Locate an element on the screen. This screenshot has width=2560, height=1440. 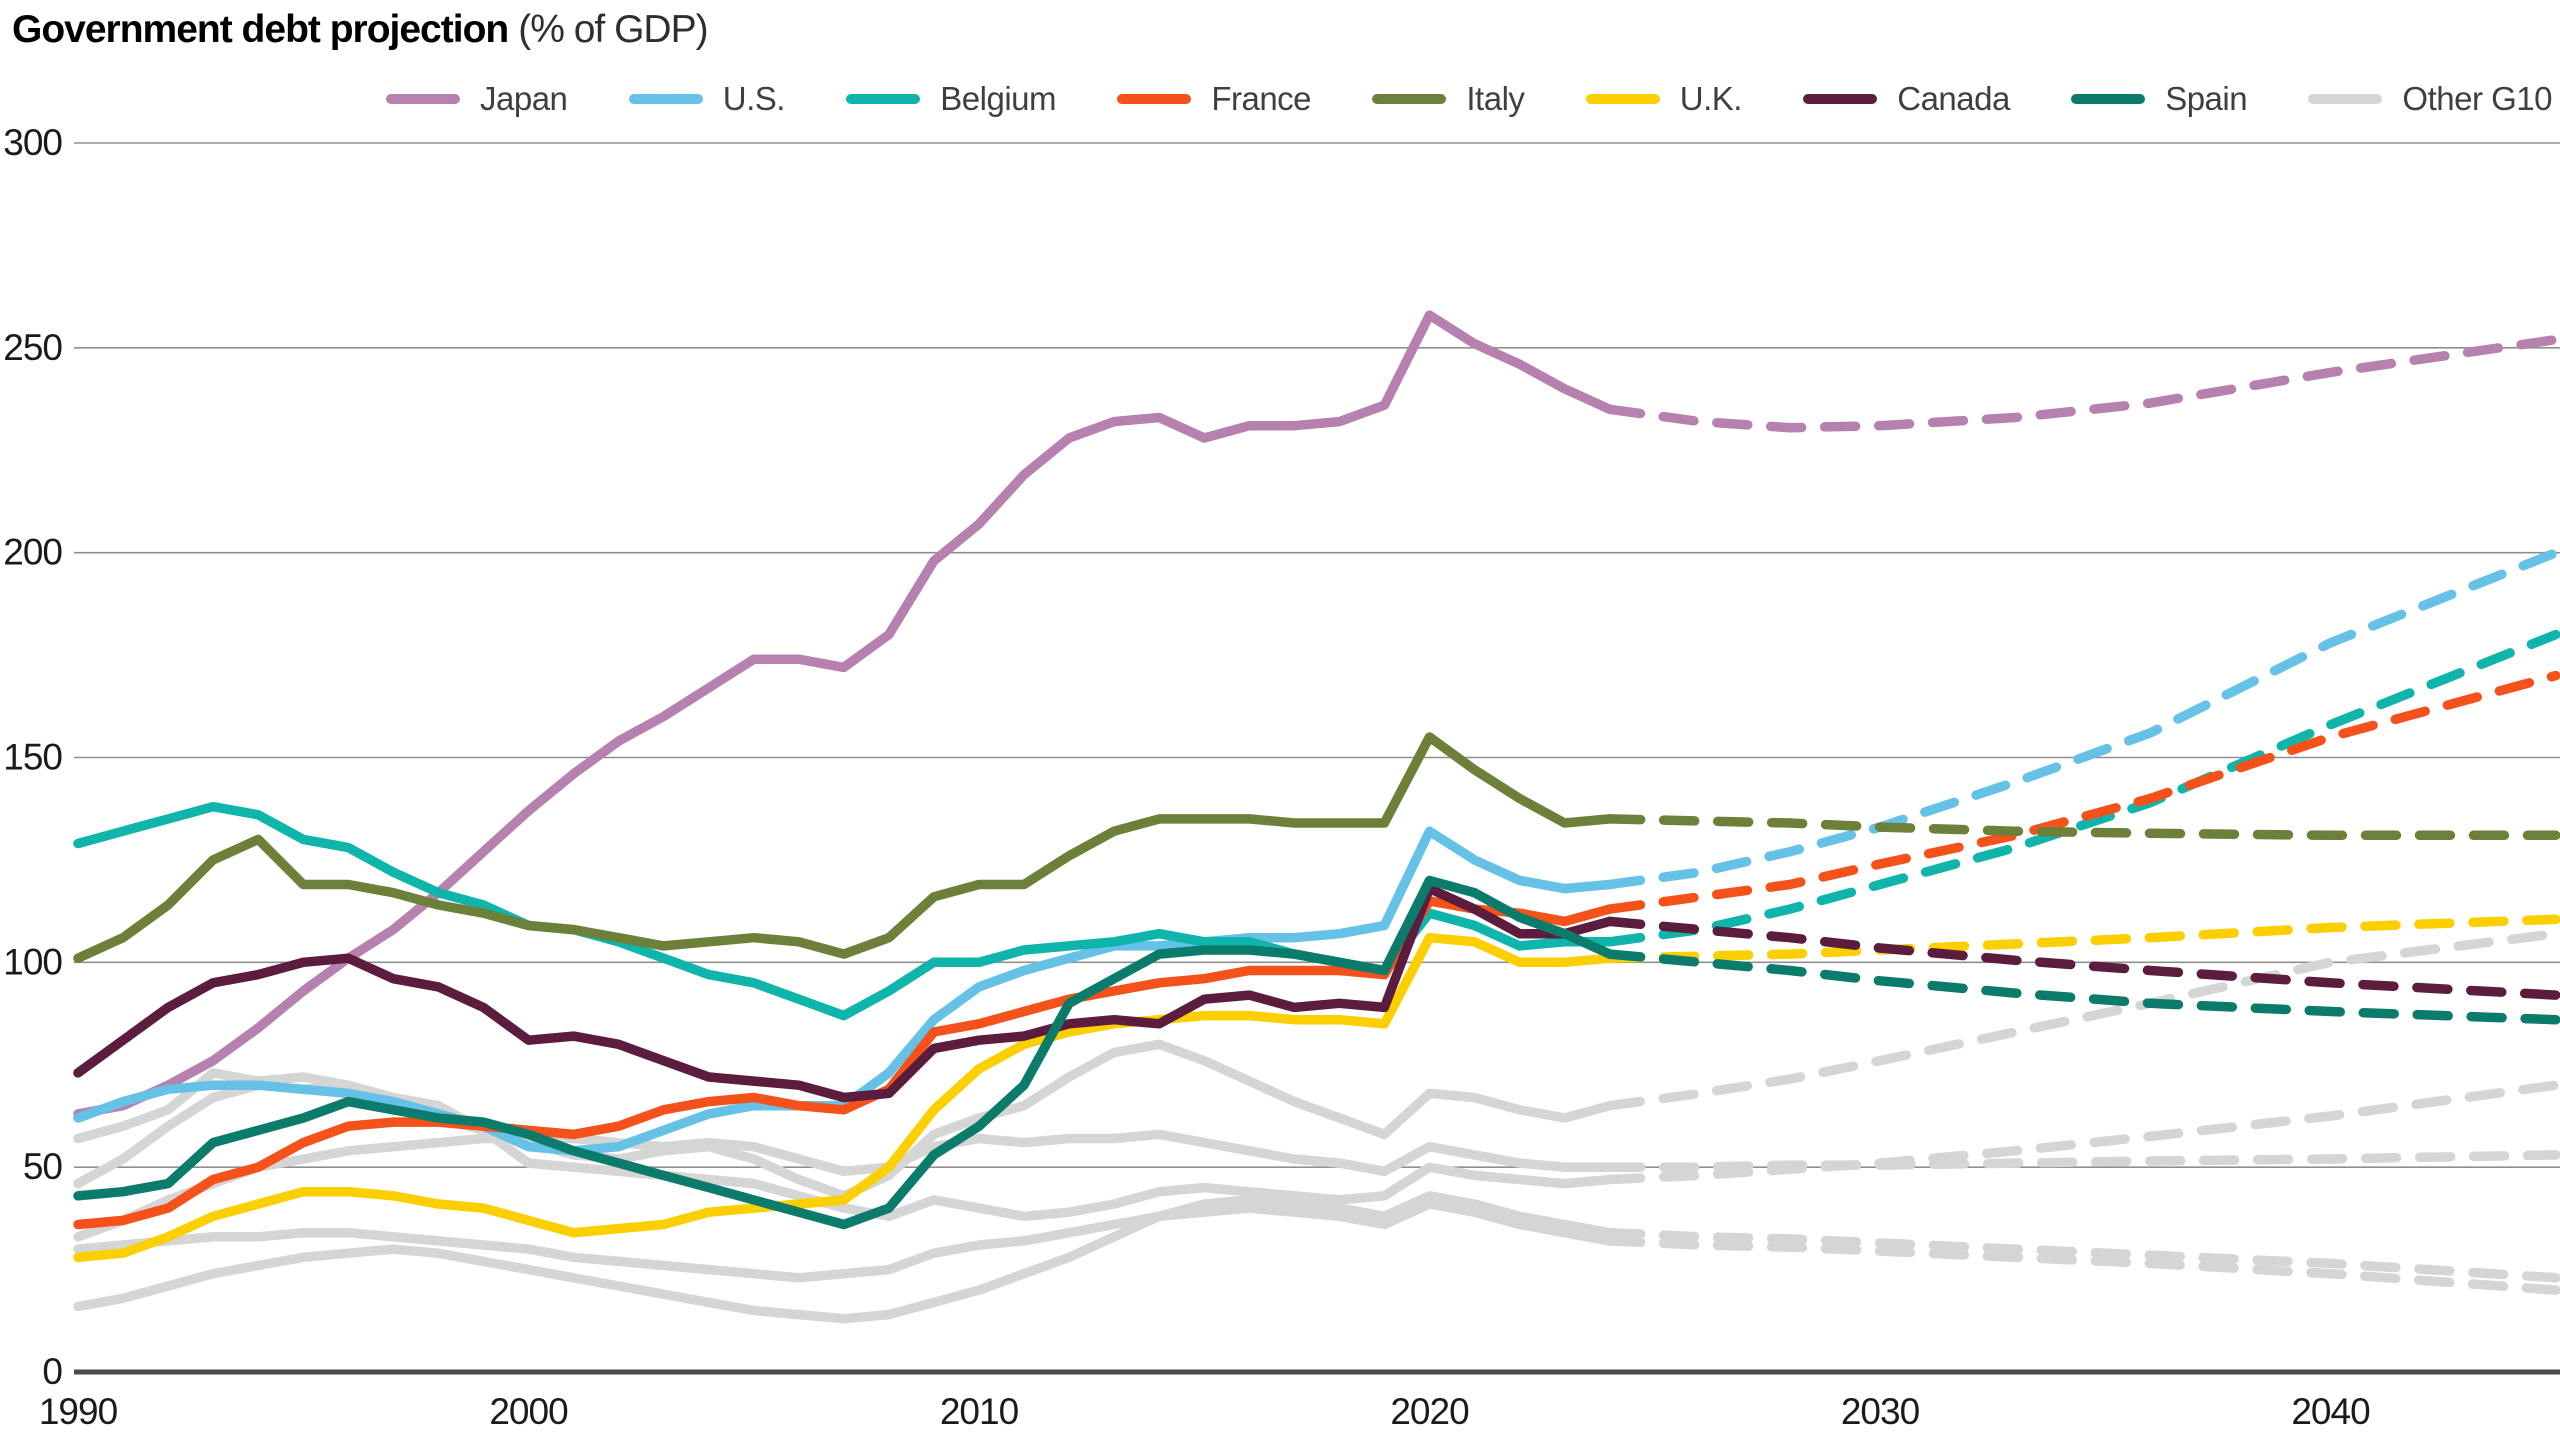
x-tick-label-2030: 2030 is located at coordinates (1880, 1411).